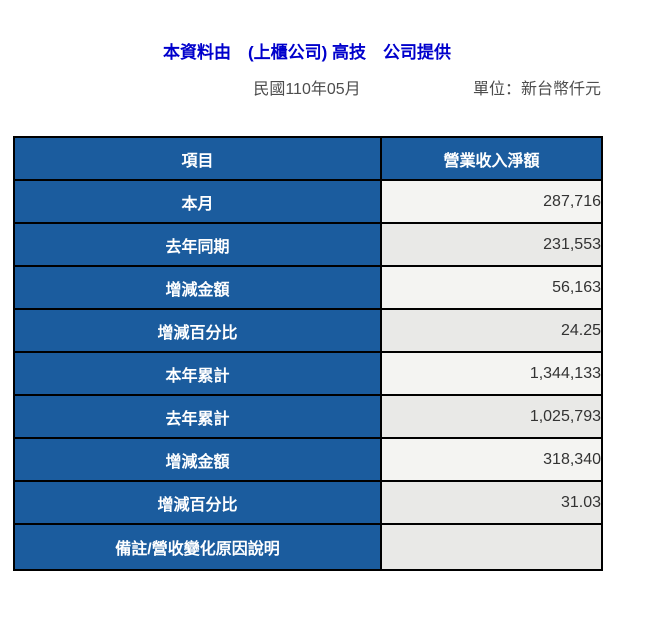 The image size is (670, 620). What do you see at coordinates (197, 459) in the screenshot?
I see `row-label-change-amount-ytd: 增減金額` at bounding box center [197, 459].